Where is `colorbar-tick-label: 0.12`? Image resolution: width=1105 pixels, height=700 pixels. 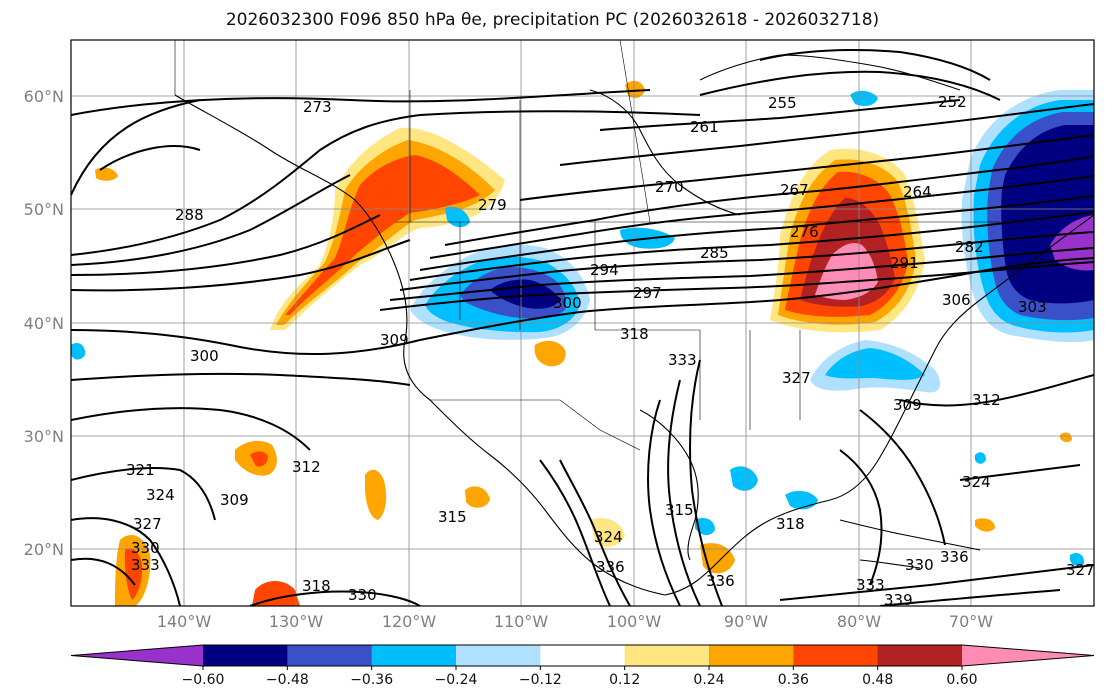
colorbar-tick-label: 0.12 is located at coordinates (624, 680).